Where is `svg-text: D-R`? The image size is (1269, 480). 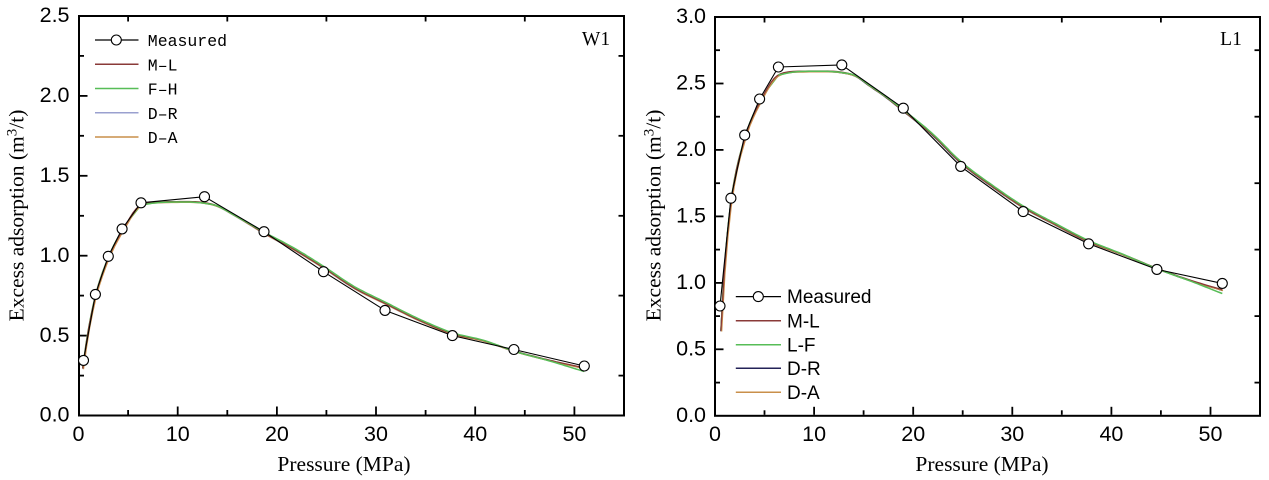 svg-text: D-R is located at coordinates (804, 369).